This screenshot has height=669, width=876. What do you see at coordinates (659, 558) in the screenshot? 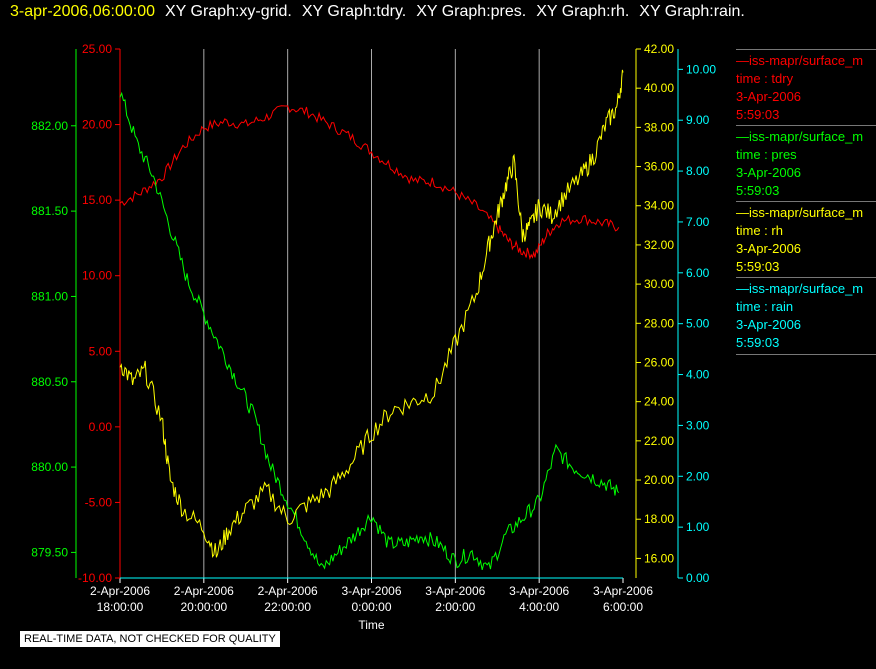
I see `y-tick-label-rh: 16.00` at bounding box center [659, 558].